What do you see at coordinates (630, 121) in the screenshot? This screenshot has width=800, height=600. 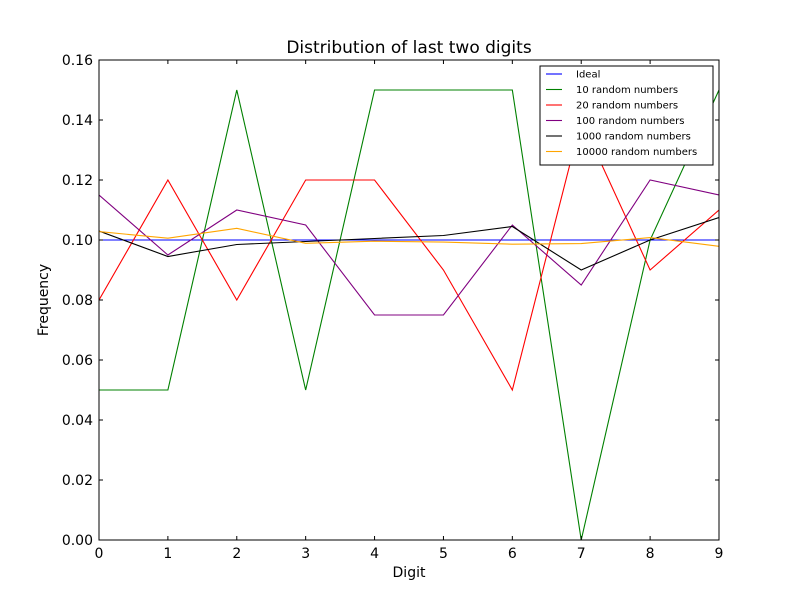 I see `legend-entry-label: 100 random numbers` at bounding box center [630, 121].